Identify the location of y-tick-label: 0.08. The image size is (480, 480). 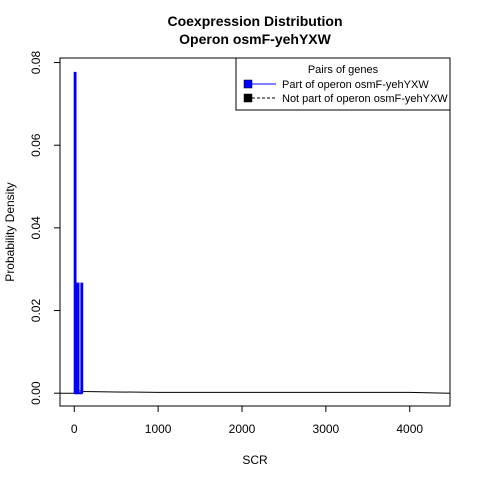
(36, 63).